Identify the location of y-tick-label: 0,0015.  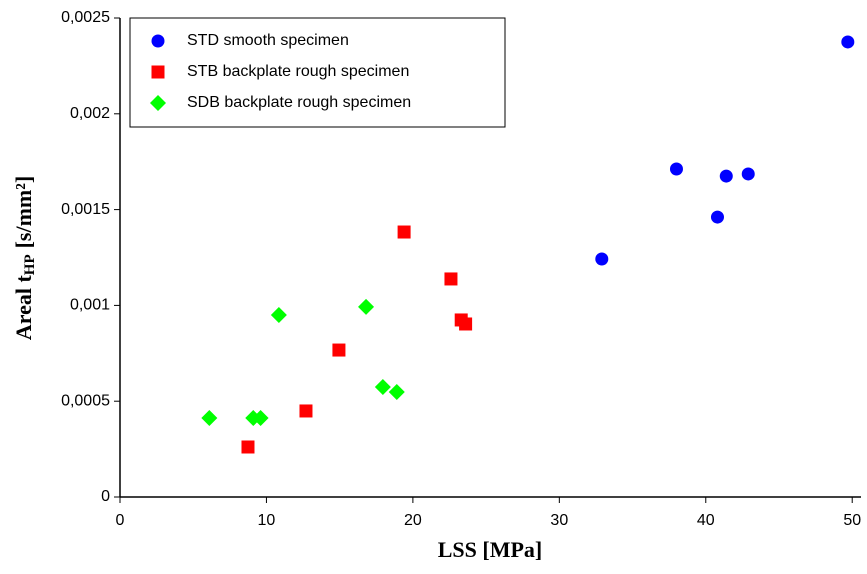
(85, 209).